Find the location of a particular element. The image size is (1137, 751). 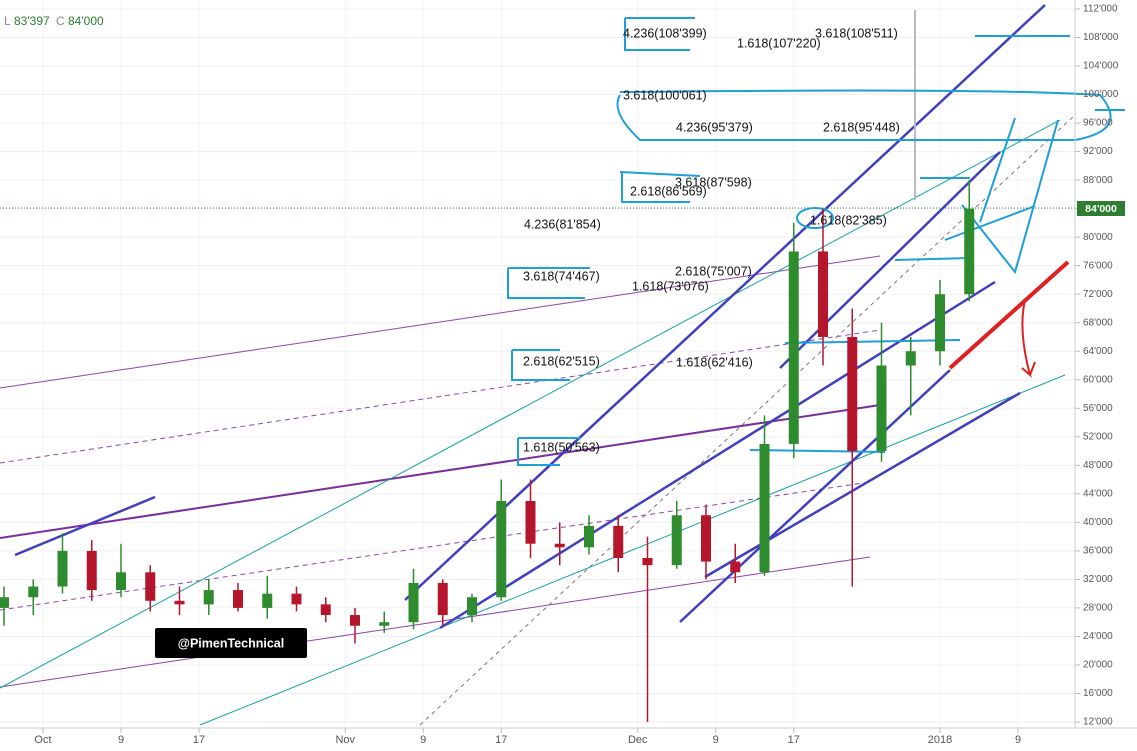

y-tick-label: 68'000 is located at coordinates (1098, 322).